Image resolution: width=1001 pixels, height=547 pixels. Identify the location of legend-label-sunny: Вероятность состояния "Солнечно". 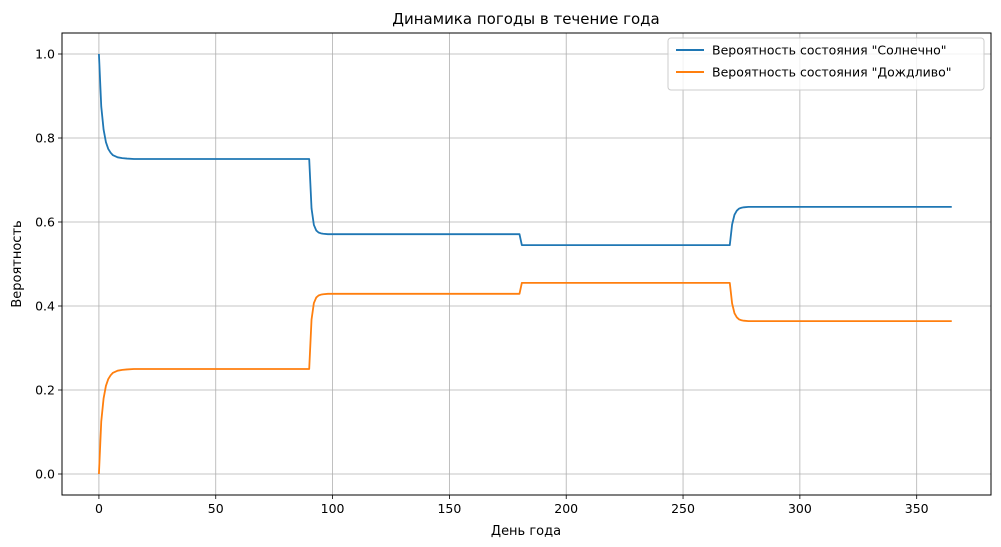
(829, 50).